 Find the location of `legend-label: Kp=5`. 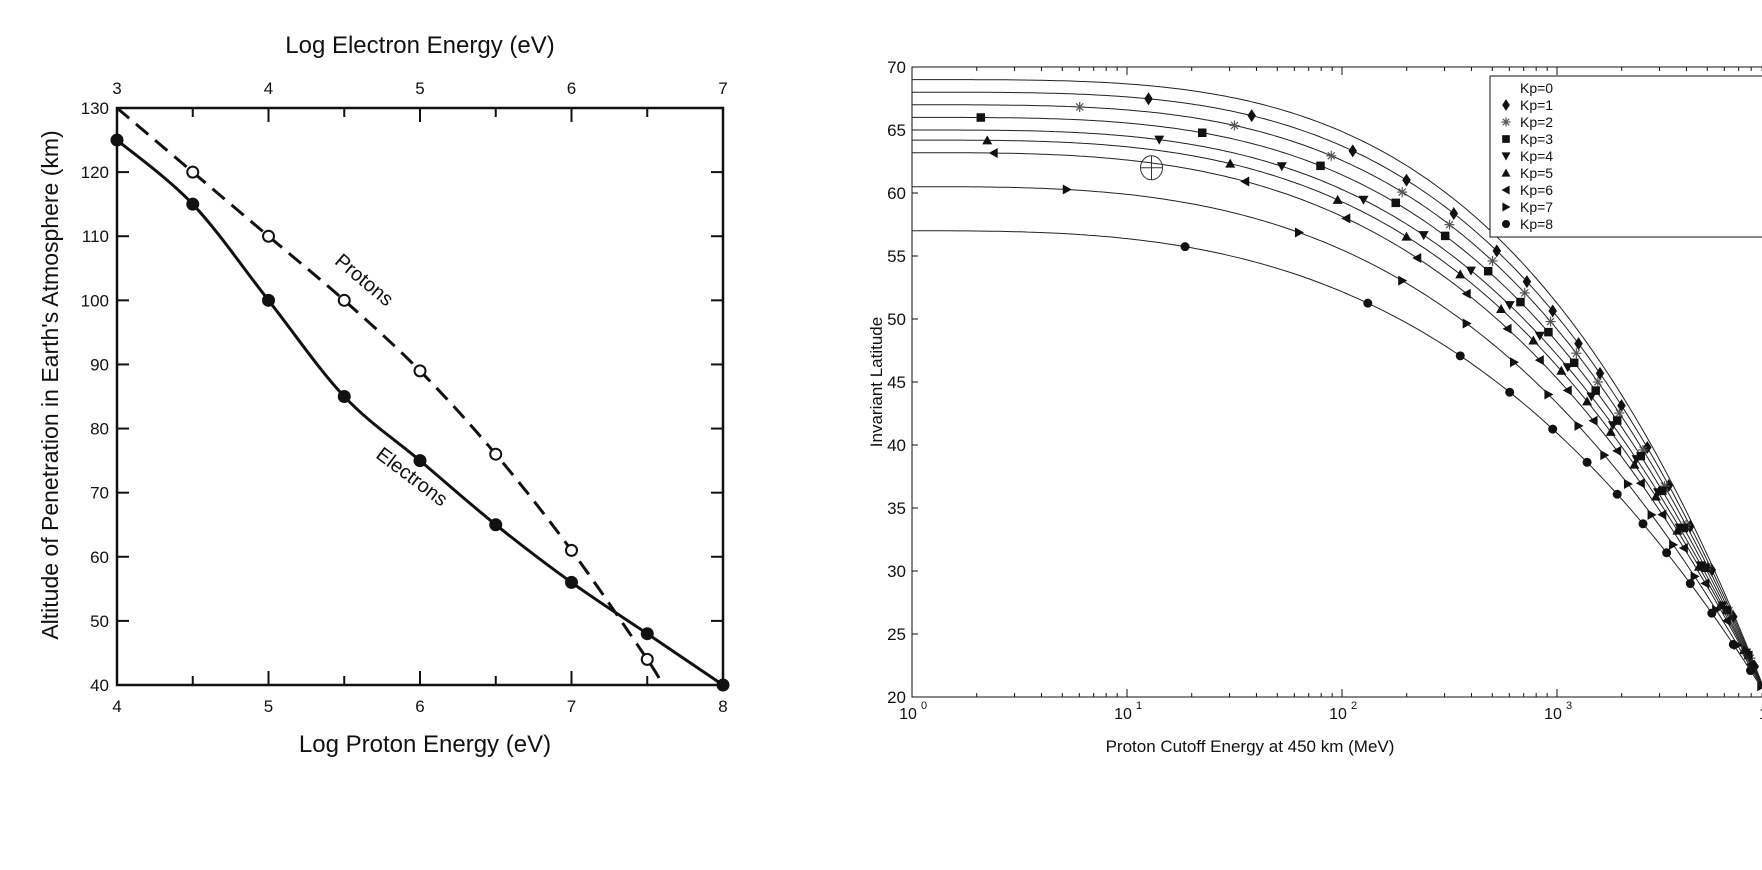

legend-label: Kp=5 is located at coordinates (1536, 173).